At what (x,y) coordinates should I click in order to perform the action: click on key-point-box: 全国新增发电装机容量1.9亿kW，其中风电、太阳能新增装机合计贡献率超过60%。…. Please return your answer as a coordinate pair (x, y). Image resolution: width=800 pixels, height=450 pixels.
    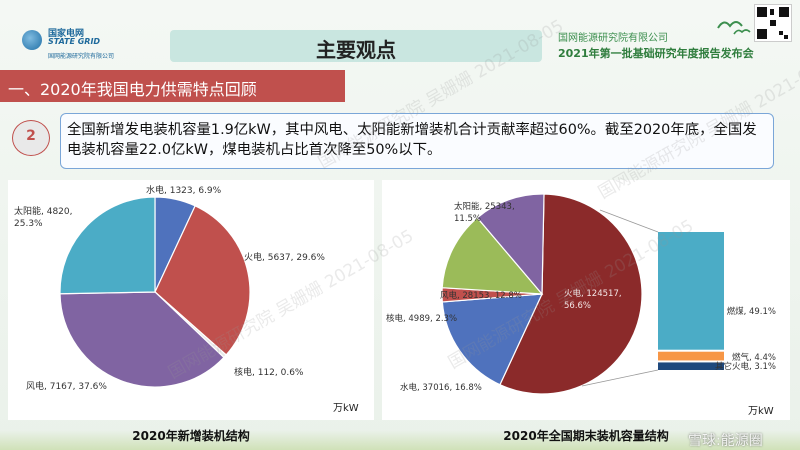
    Looking at the image, I should click on (417, 141).